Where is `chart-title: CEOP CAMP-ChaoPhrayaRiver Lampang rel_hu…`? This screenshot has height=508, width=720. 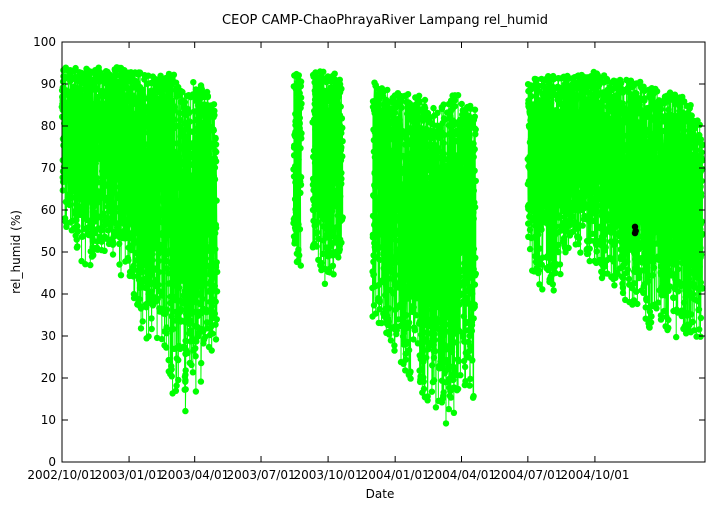 chart-title: CEOP CAMP-ChaoPhrayaRiver Lampang rel_hu… is located at coordinates (385, 20).